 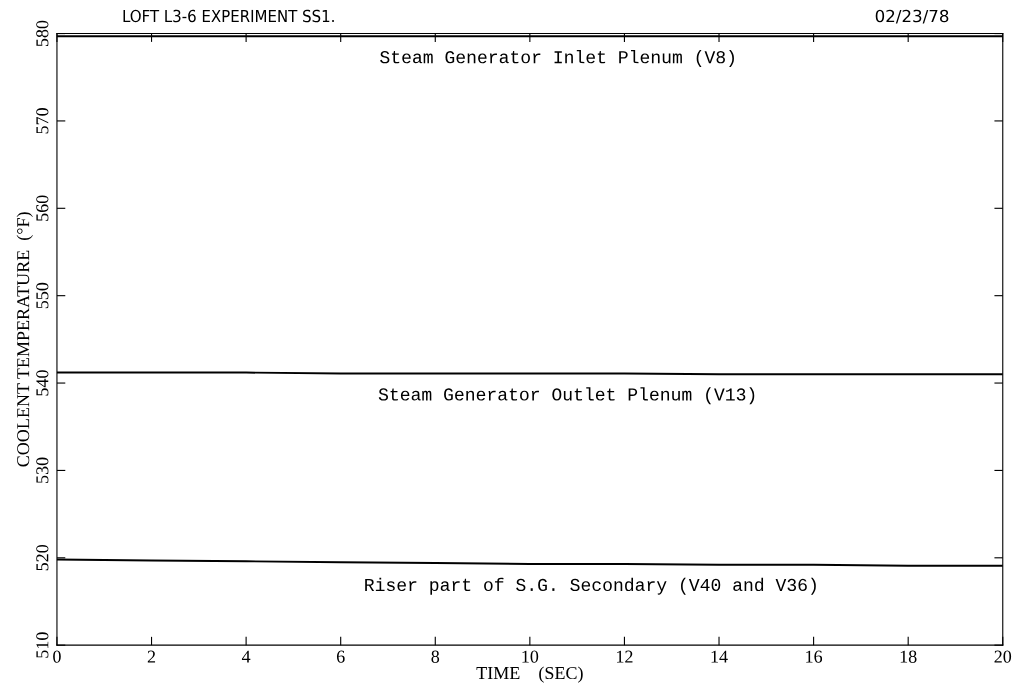 I want to click on x-axis-title: TIME (SEC), so click(x=529, y=674).